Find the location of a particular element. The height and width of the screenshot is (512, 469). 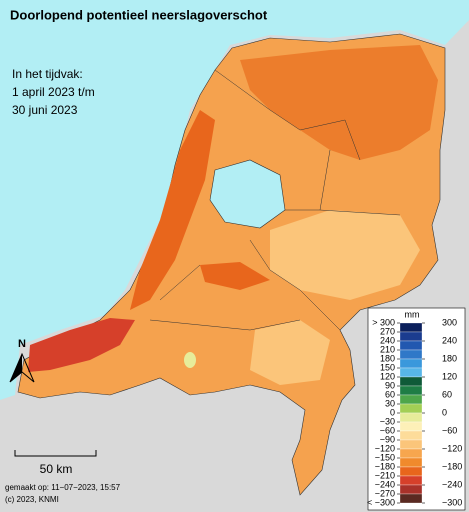

legend-label: −30 is located at coordinates (387, 421).